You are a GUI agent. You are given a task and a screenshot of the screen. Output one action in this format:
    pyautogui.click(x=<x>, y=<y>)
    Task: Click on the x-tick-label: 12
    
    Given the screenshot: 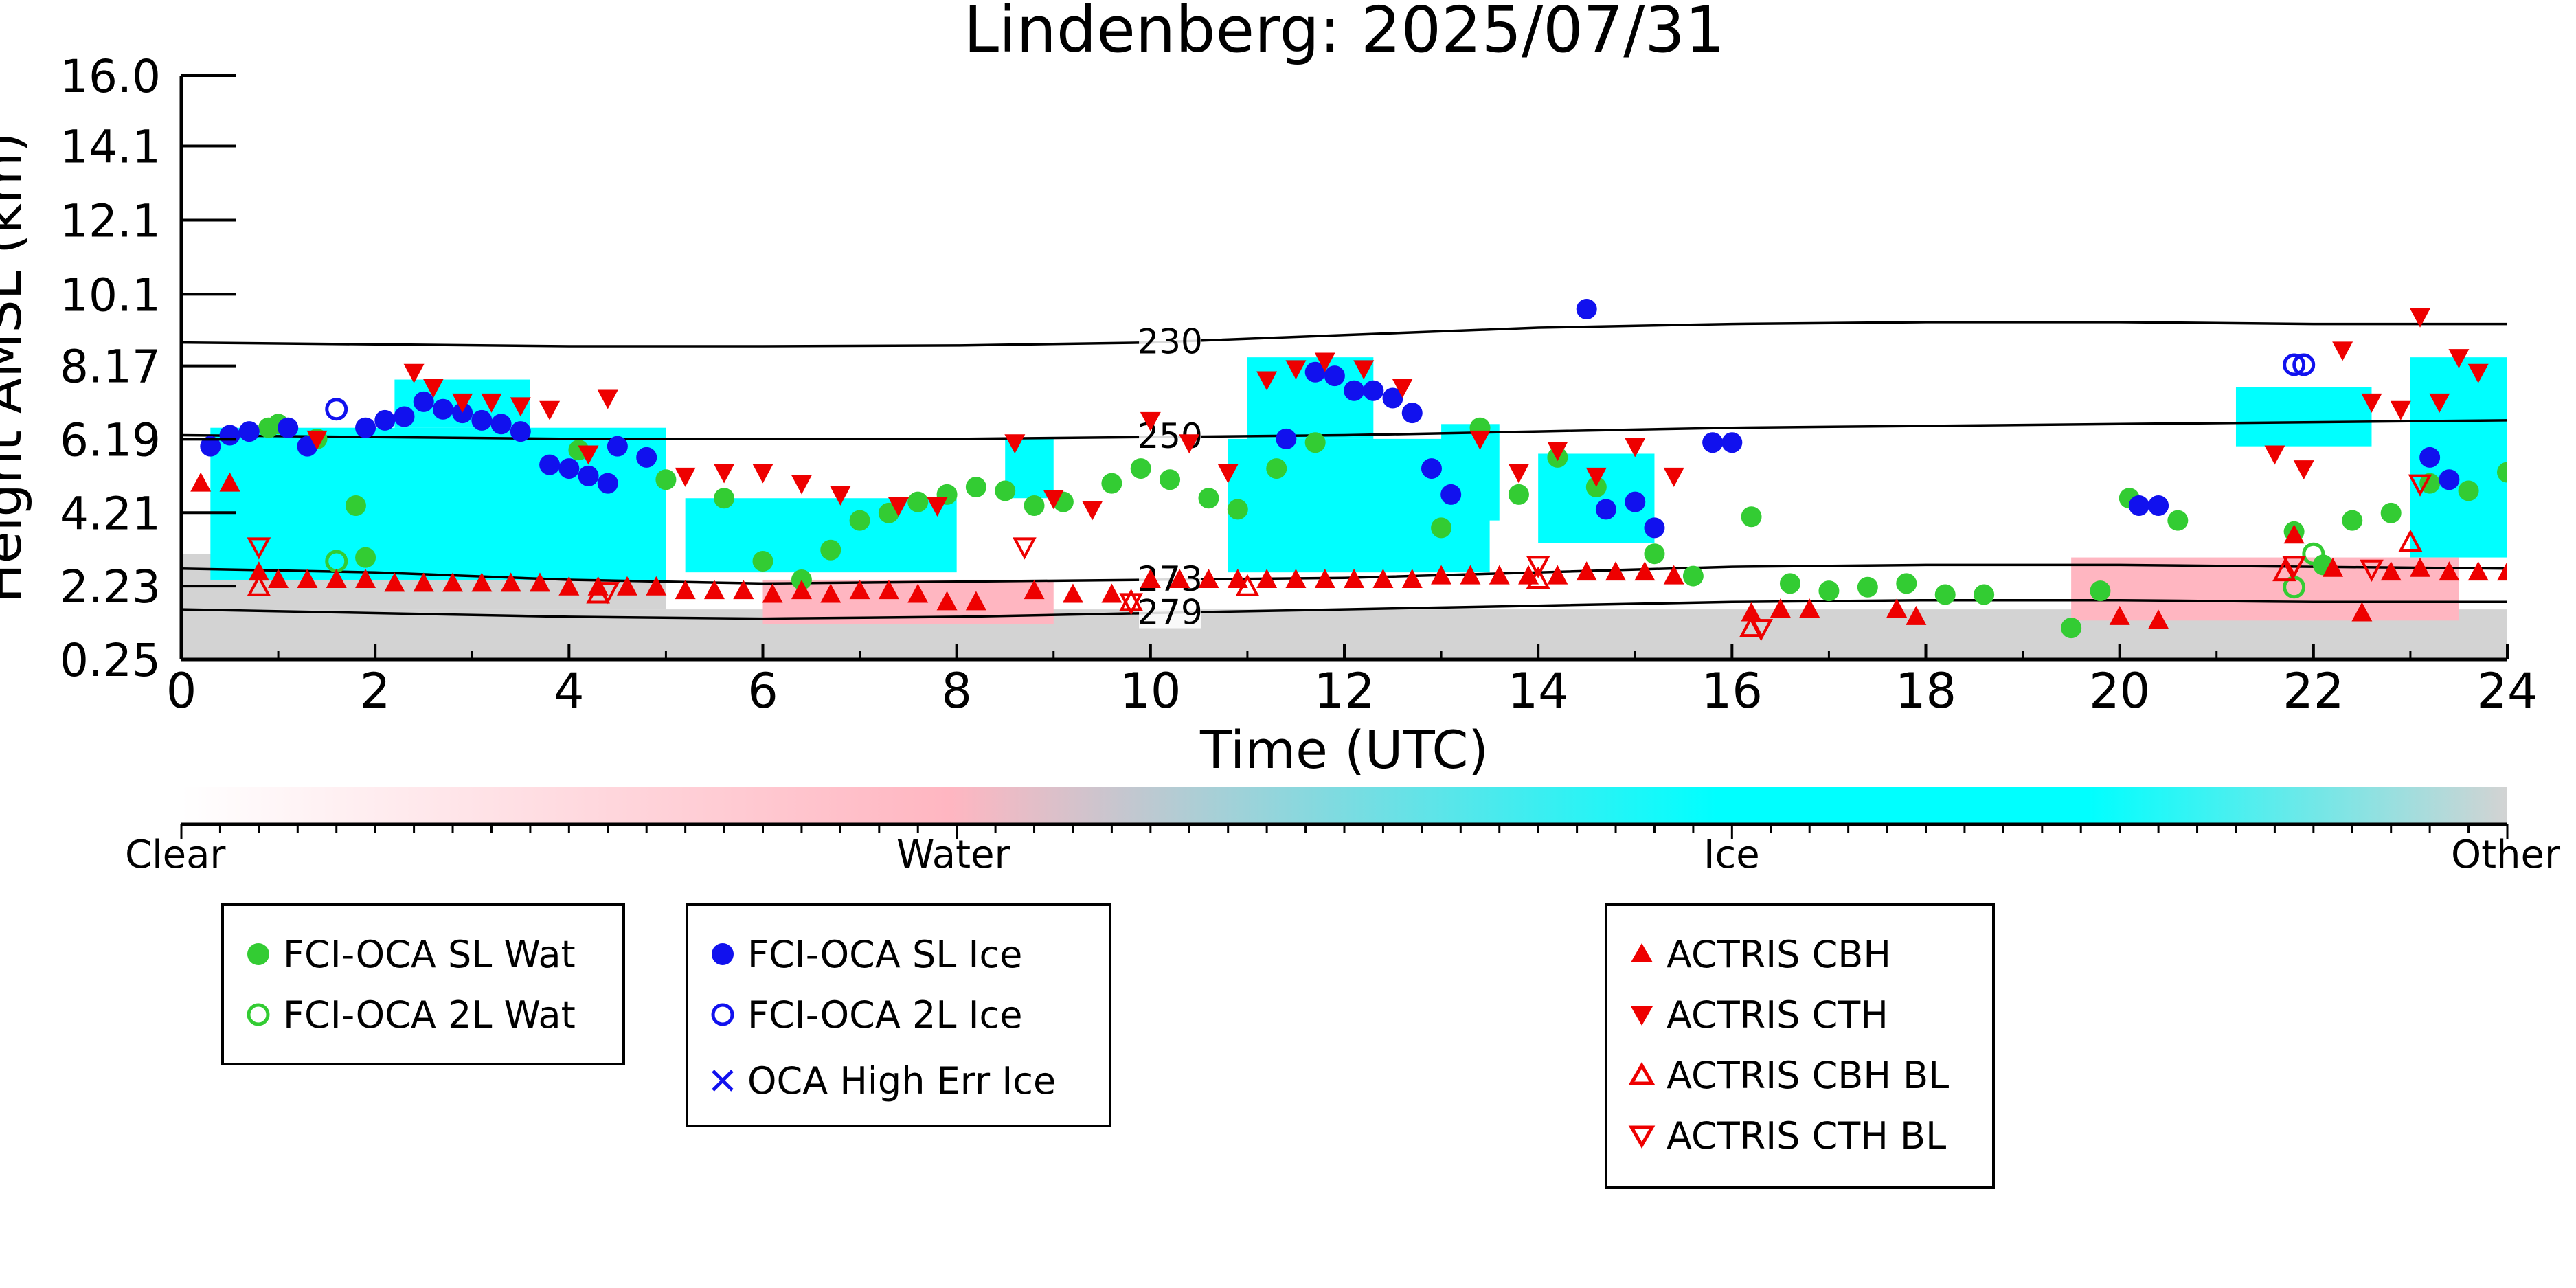 What is the action you would take?
    pyautogui.click(x=1344, y=691)
    